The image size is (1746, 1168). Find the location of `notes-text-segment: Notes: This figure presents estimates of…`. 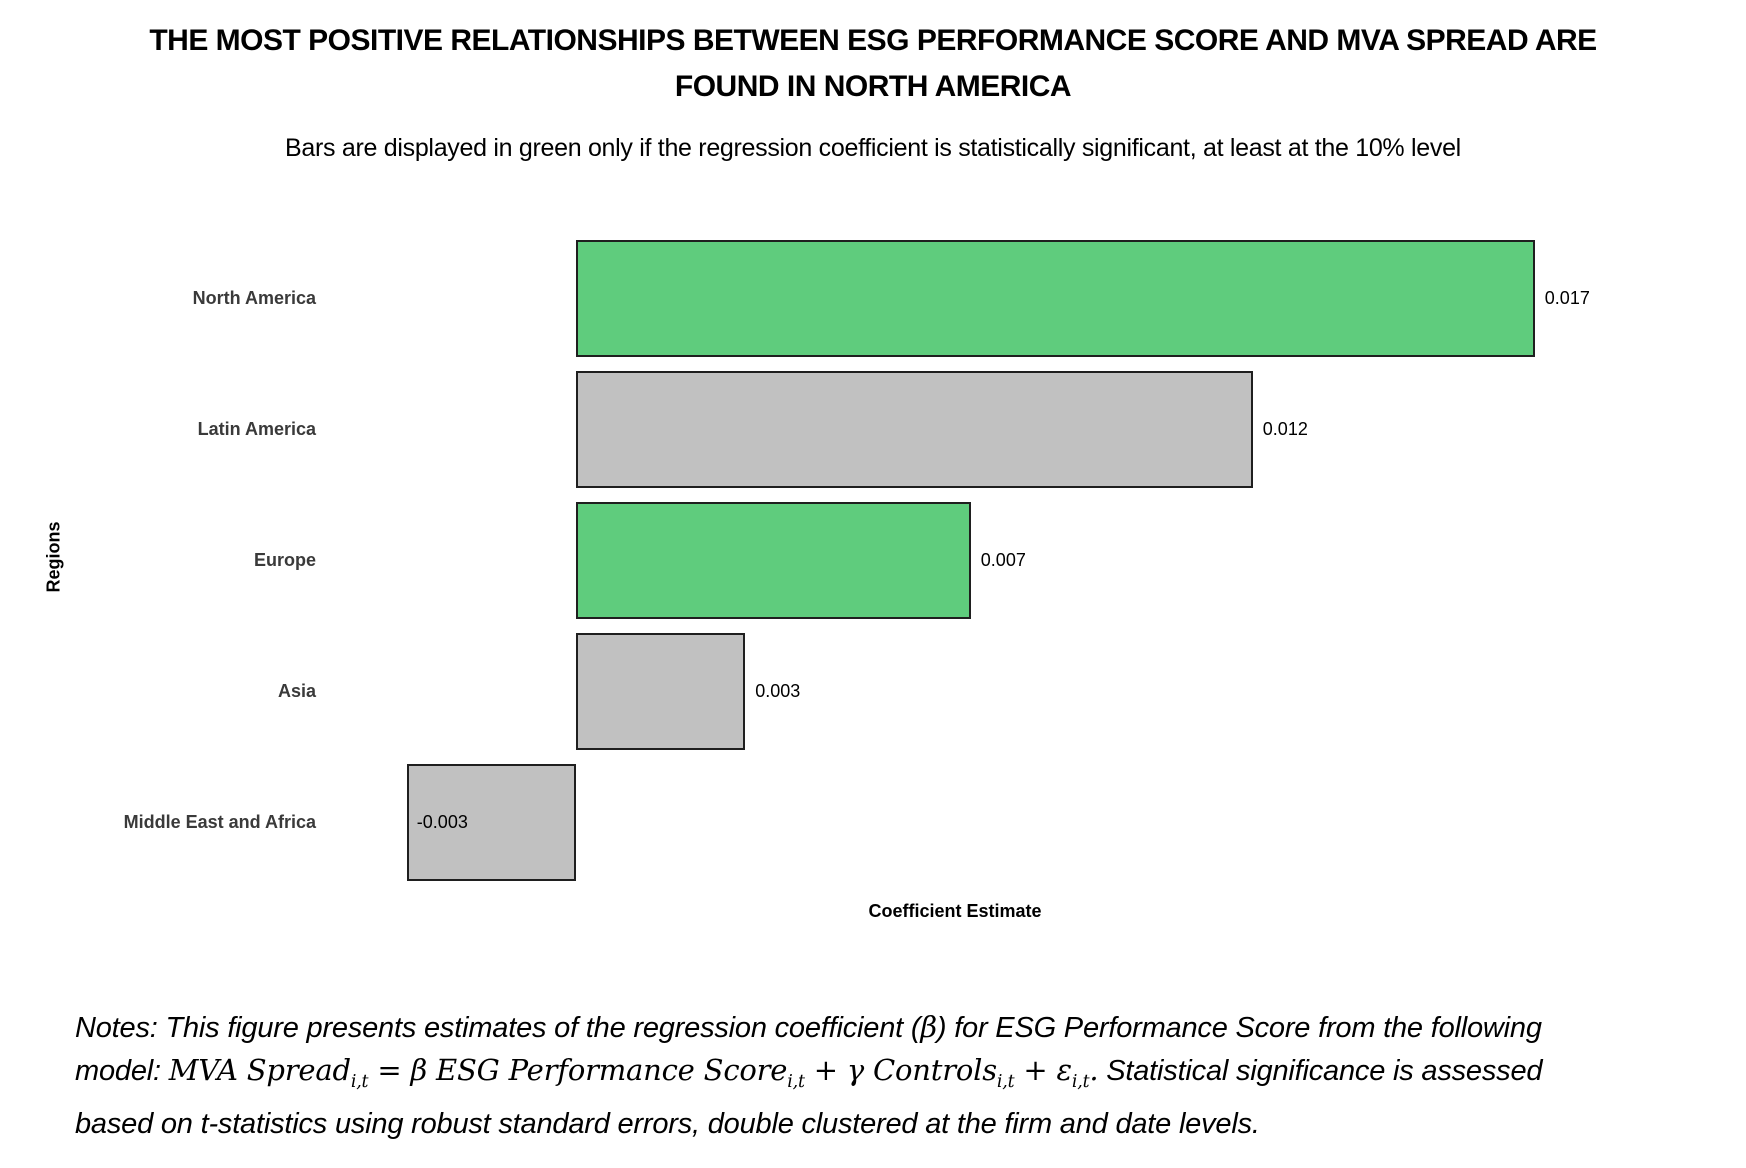

notes-text-segment: Notes: This figure presents estimates of… is located at coordinates (498, 1028).